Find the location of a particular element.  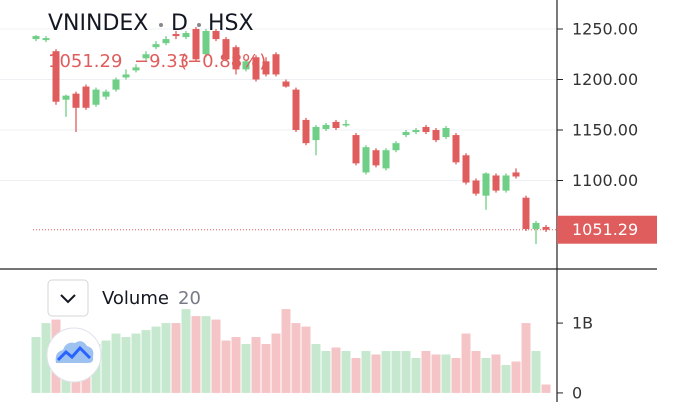

interval: D is located at coordinates (179, 23).